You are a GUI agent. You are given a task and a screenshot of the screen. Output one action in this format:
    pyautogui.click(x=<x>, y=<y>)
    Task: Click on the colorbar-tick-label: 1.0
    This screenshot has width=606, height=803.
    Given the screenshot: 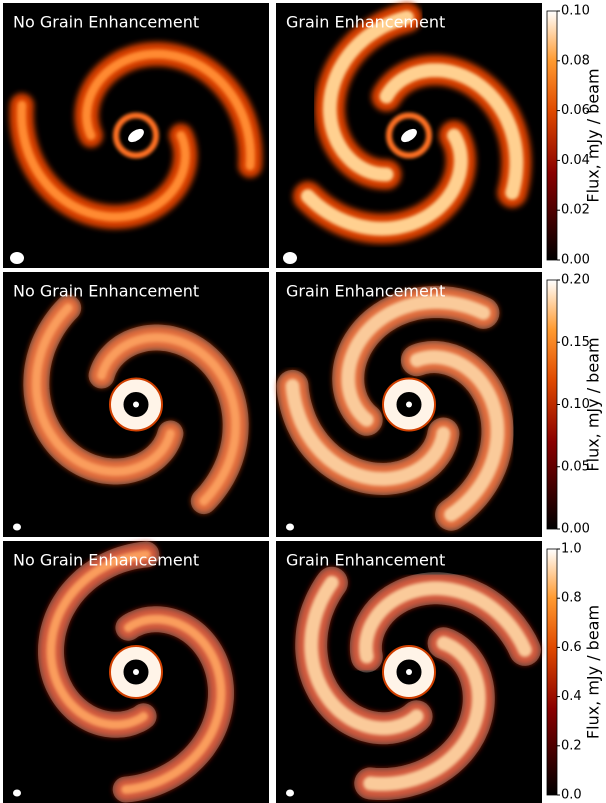 What is the action you would take?
    pyautogui.click(x=571, y=549)
    